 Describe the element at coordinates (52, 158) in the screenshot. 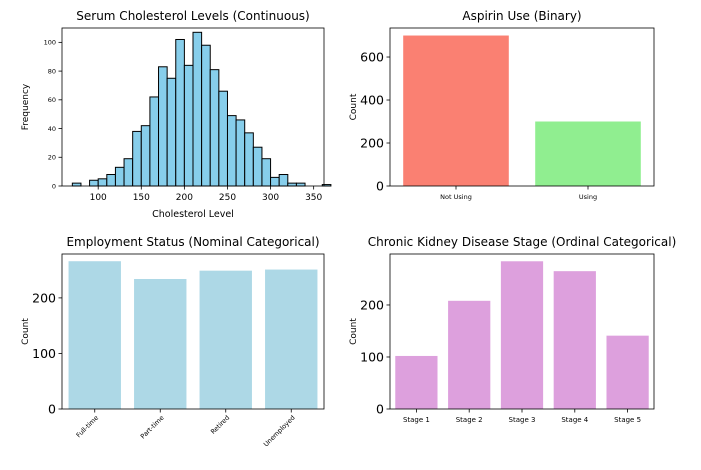

I see `y-tick-label: 20` at that location.